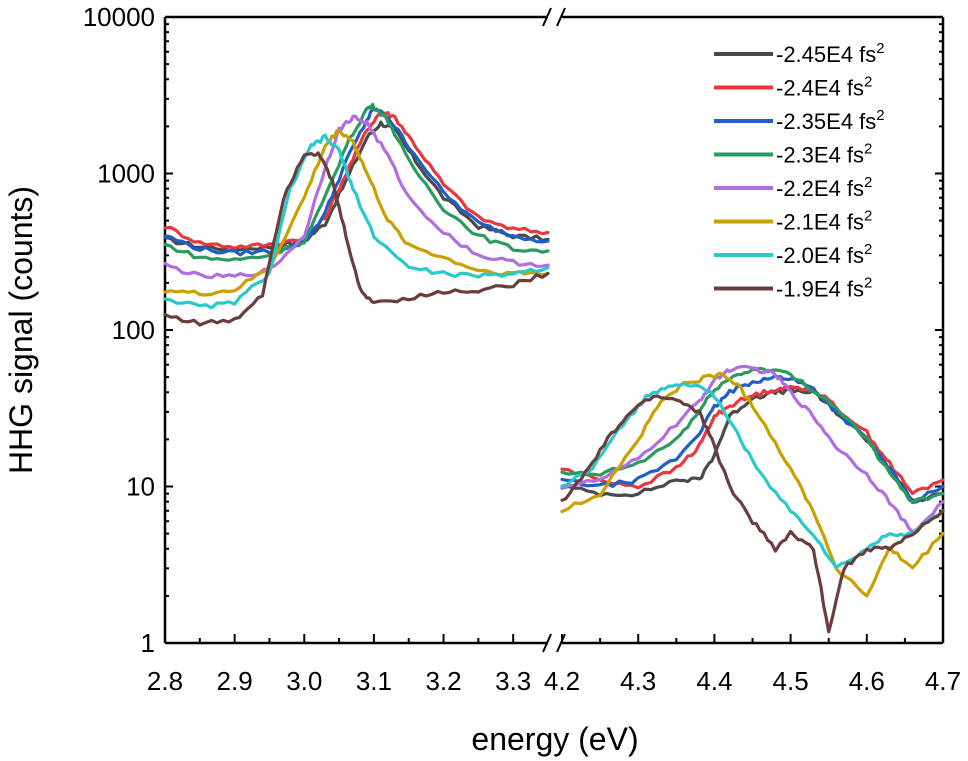 The width and height of the screenshot is (968, 761). I want to click on series-line-8-seg1, so click(356, 239).